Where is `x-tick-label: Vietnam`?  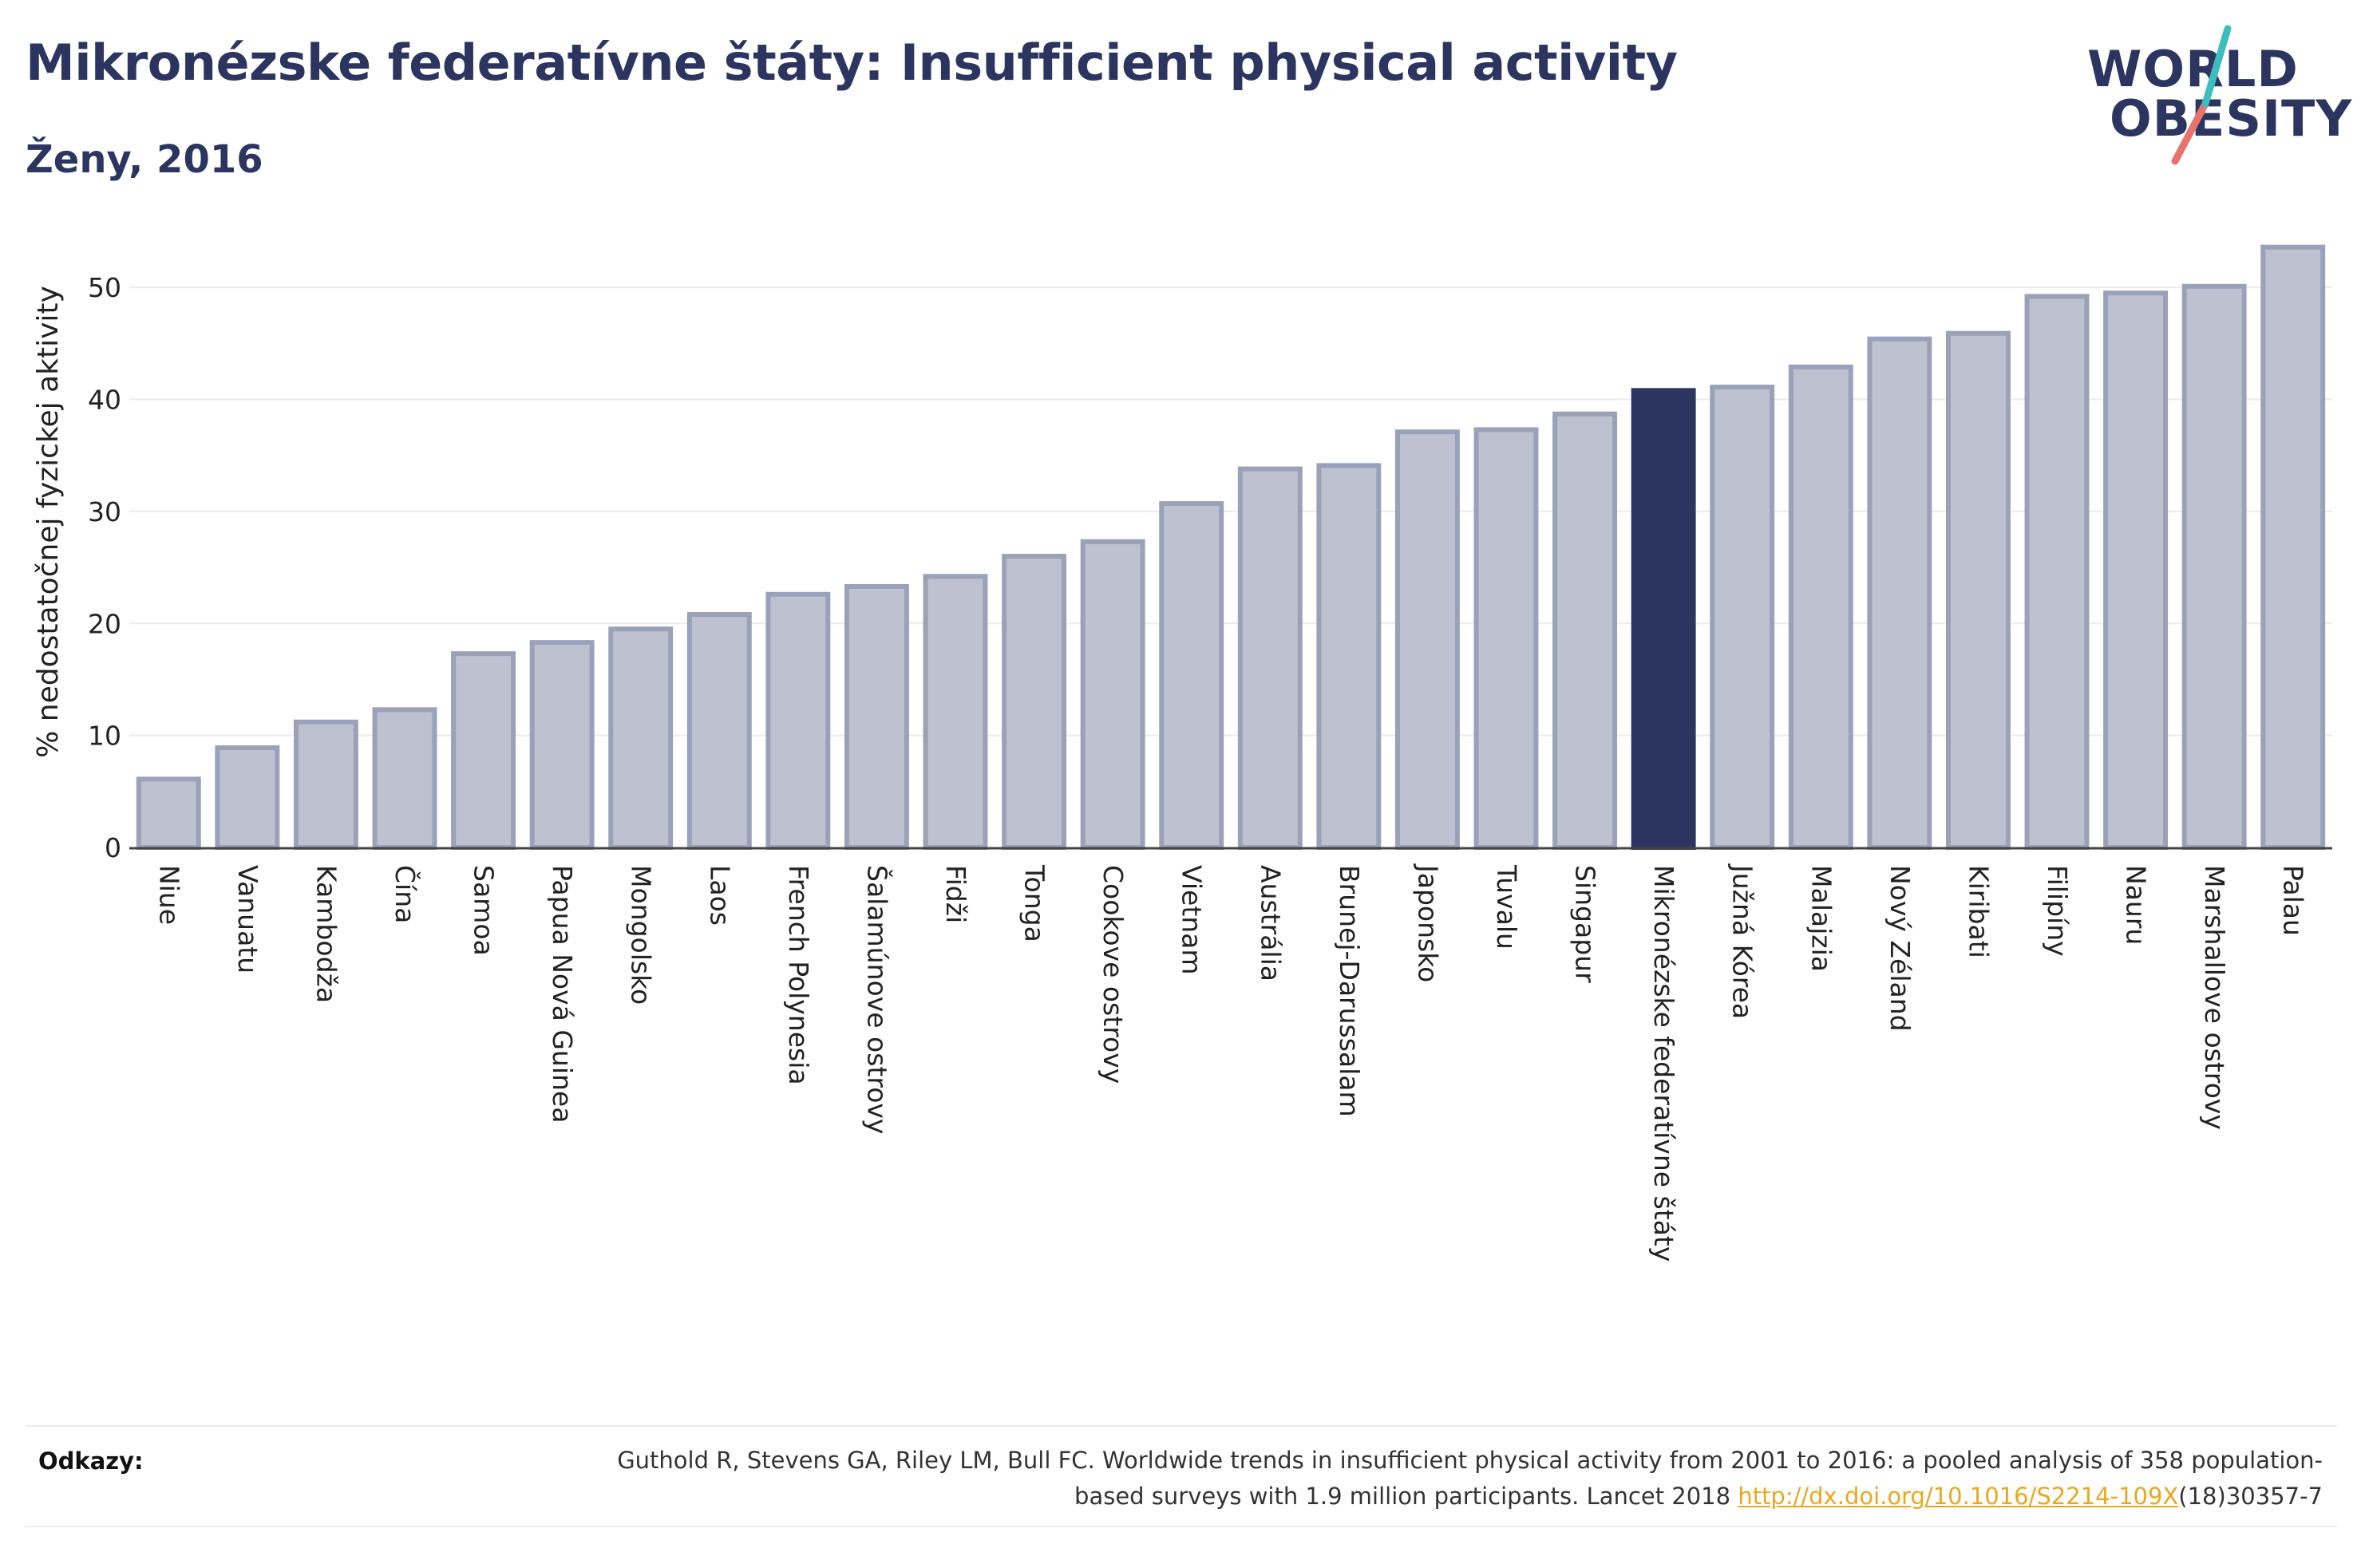
x-tick-label: Vietnam is located at coordinates (1192, 920).